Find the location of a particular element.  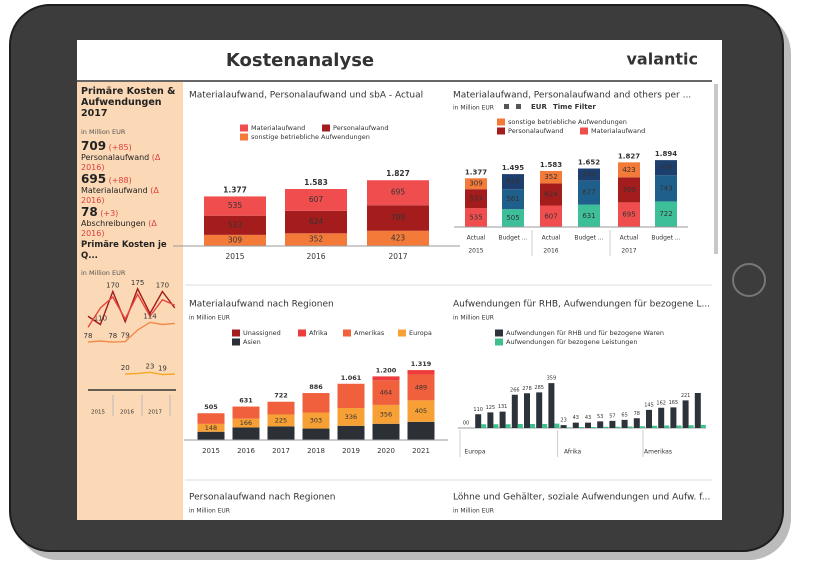

data-label: 695 is located at coordinates (398, 192).